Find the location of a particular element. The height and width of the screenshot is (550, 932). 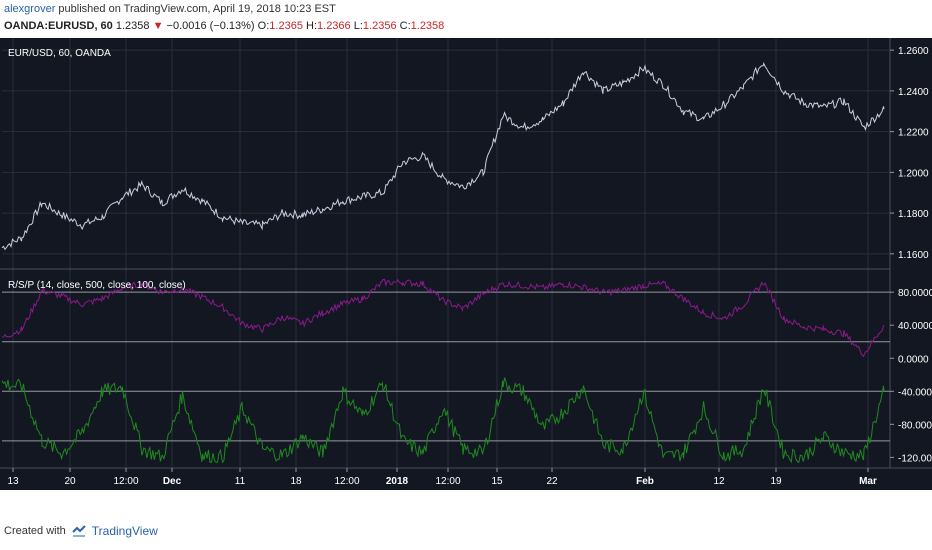

y-tick-label-price: 1.2200 is located at coordinates (913, 133).